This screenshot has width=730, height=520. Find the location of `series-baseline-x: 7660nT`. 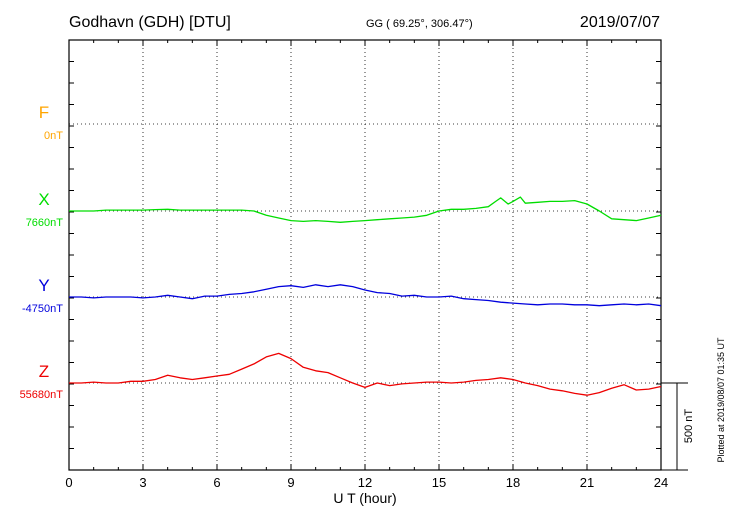

series-baseline-x: 7660nT is located at coordinates (45, 223).